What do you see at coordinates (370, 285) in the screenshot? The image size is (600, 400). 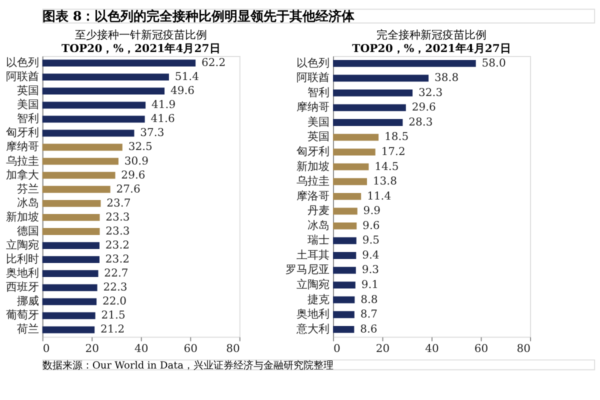 I see `data-label: 9.1` at bounding box center [370, 285].